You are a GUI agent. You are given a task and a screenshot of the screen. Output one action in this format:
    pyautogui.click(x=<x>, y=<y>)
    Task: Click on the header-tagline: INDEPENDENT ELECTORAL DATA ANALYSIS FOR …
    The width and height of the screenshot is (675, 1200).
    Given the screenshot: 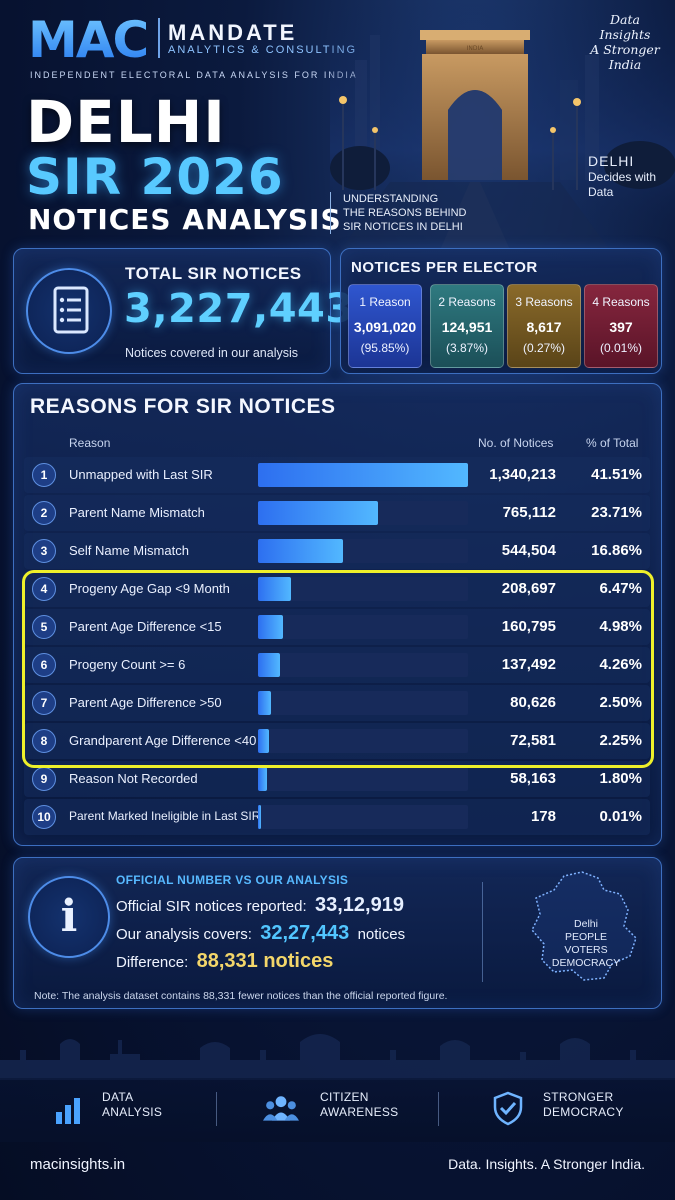 What is the action you would take?
    pyautogui.click(x=194, y=75)
    